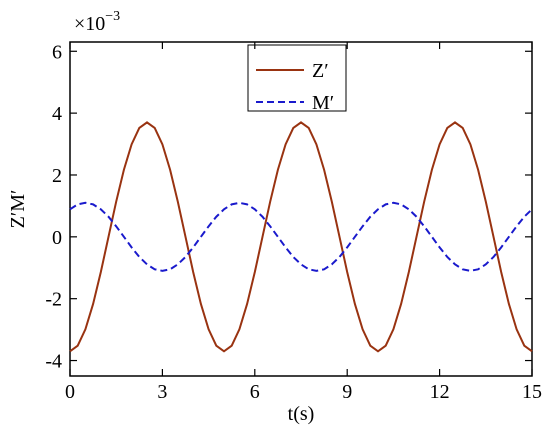 The height and width of the screenshot is (436, 550). Describe the element at coordinates (320, 71) in the screenshot. I see `legend-label: Z′` at that location.